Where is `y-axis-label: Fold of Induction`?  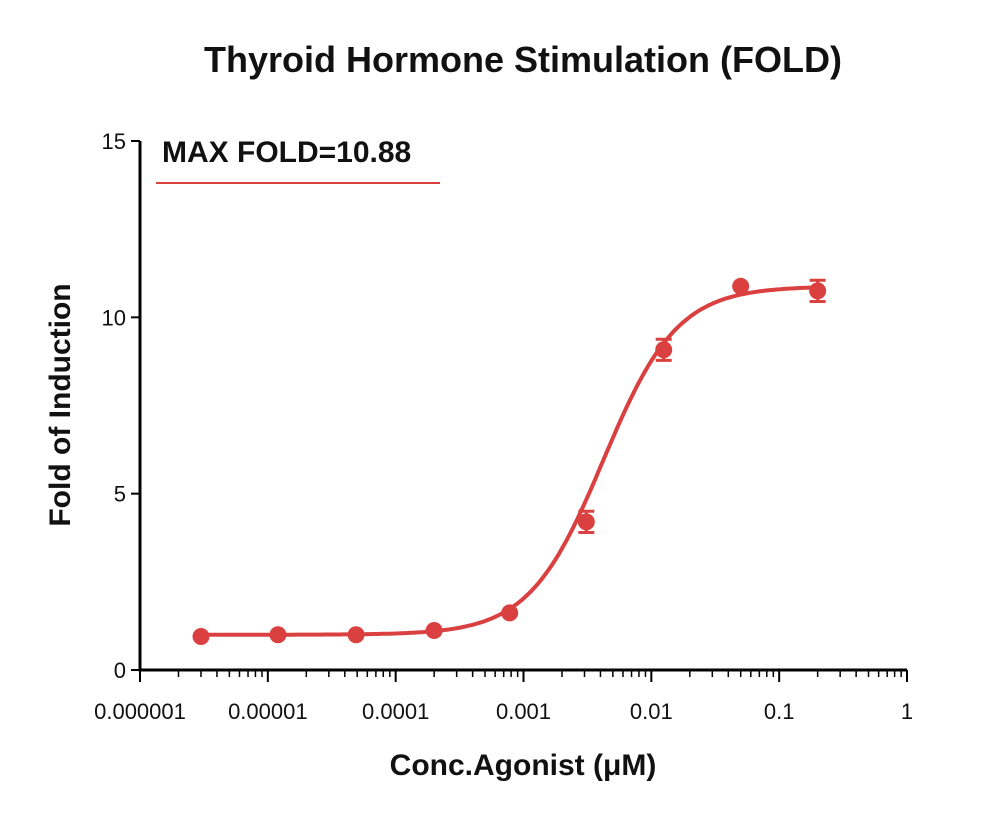 y-axis-label: Fold of Induction is located at coordinates (60, 404).